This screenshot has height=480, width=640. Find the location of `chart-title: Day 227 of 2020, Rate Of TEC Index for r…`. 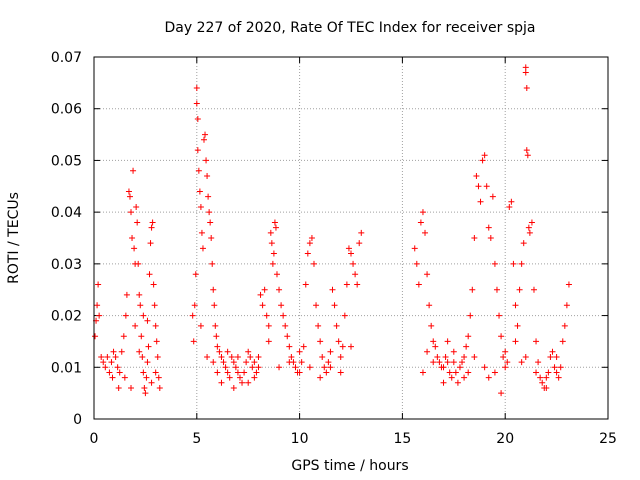

chart-title: Day 227 of 2020, Rate Of TEC Index for r… is located at coordinates (349, 28).